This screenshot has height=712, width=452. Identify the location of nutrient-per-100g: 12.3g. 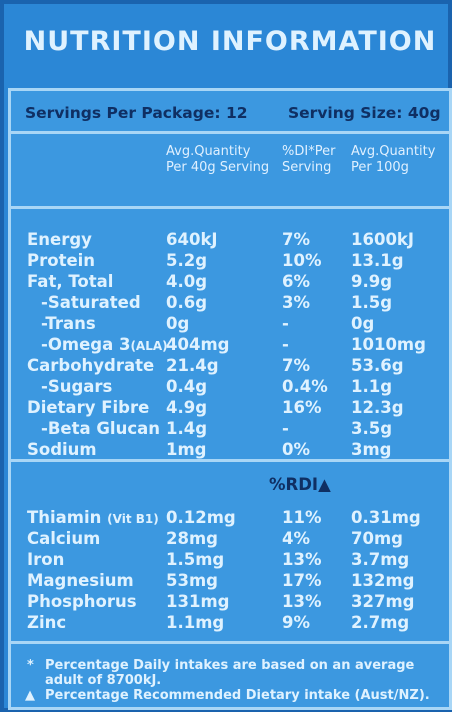
(377, 407).